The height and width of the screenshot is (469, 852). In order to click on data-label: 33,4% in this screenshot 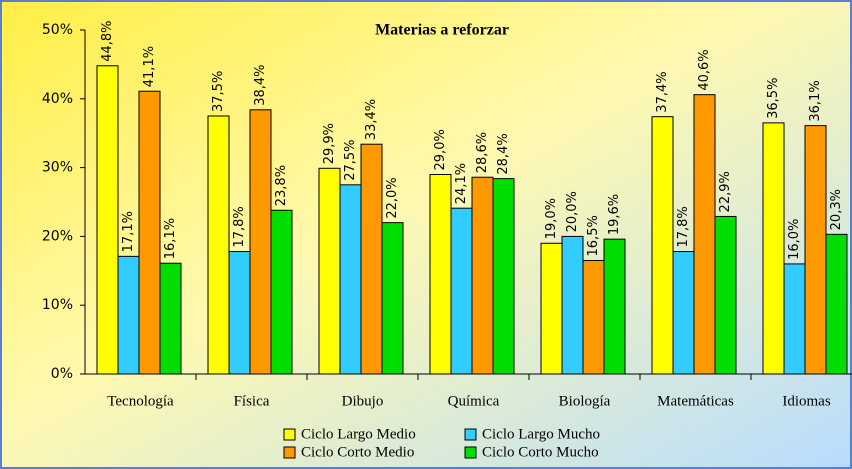, I will do `click(371, 119)`.